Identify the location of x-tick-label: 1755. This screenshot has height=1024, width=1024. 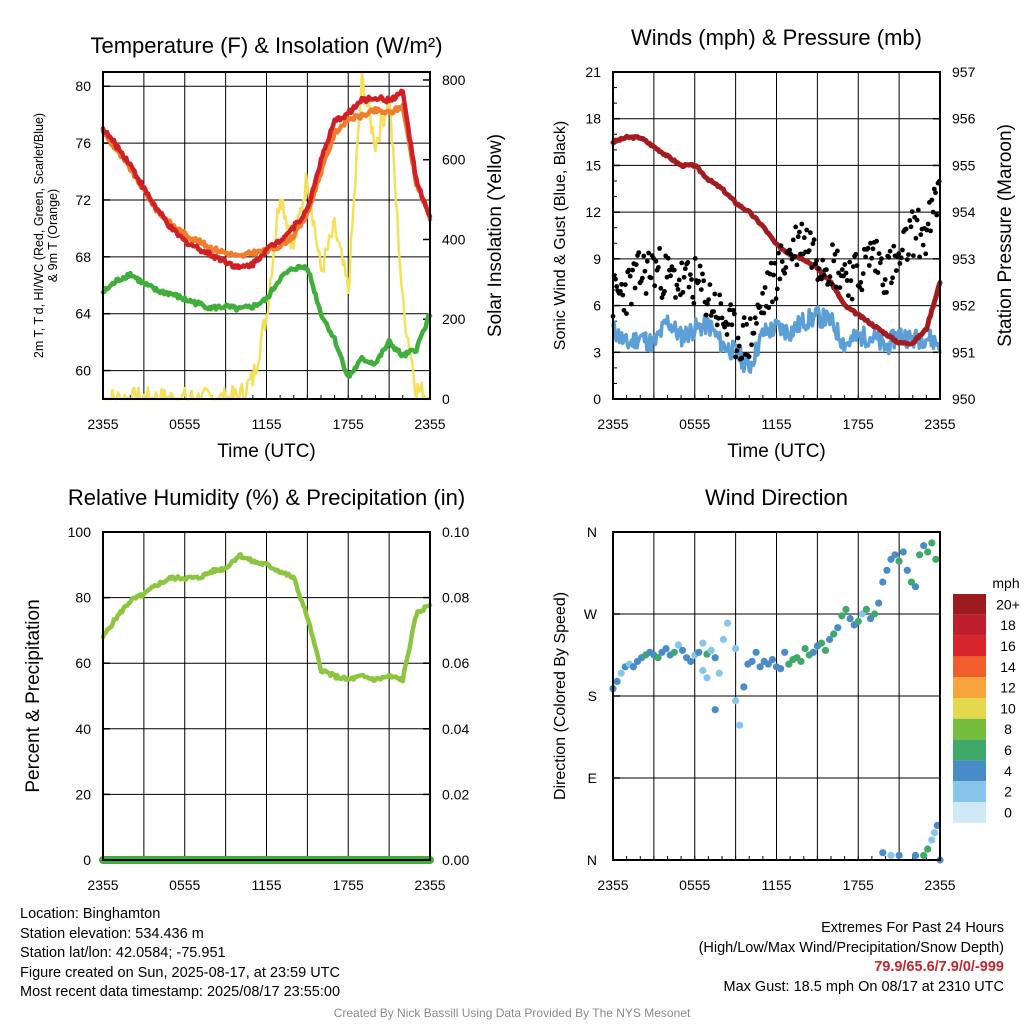
(858, 885).